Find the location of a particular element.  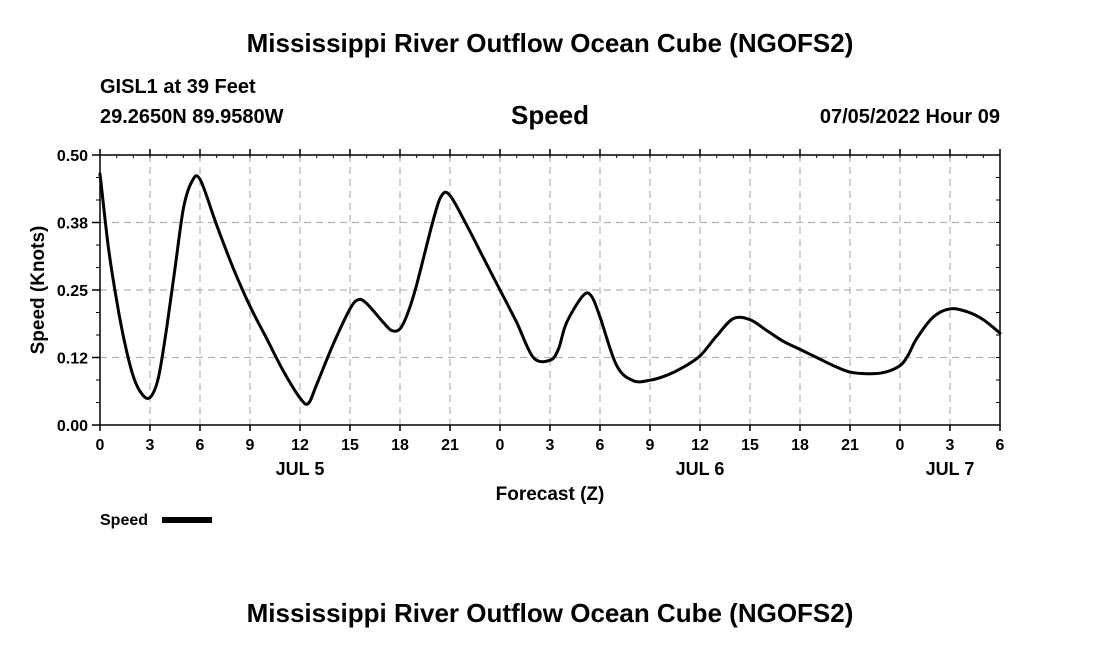

forecast-datetime: 07/05/2022 Hour 09 is located at coordinates (909, 117).